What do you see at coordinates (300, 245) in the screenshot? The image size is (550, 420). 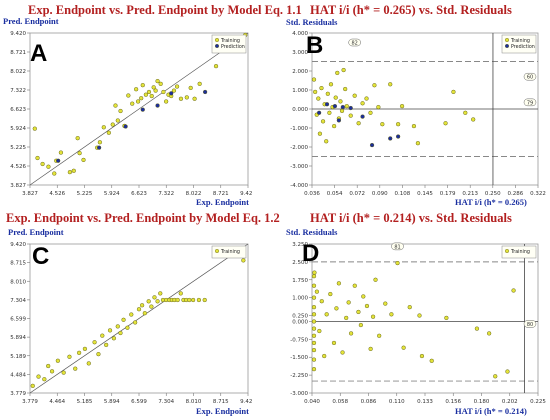 I see `chart-d-y-tick-label: 3.250` at bounding box center [300, 245].